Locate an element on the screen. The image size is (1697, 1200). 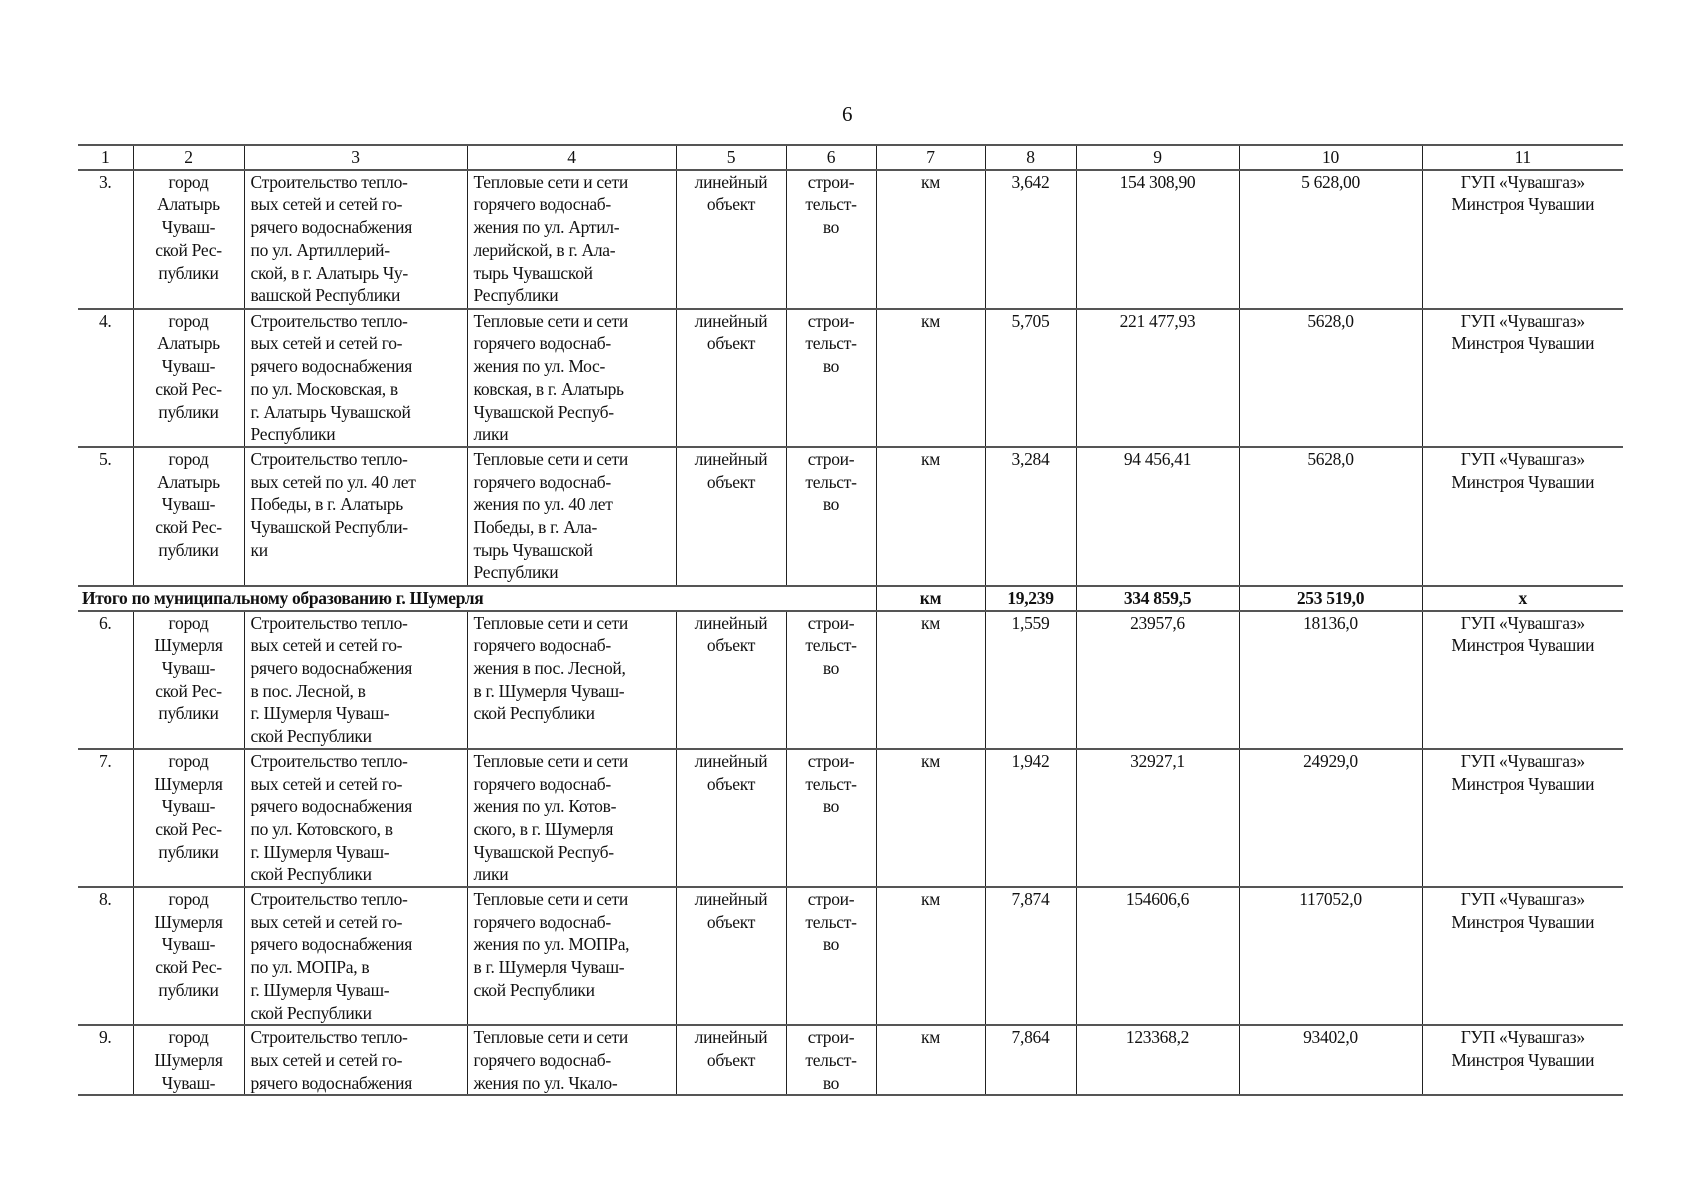
column-number-header: 6 is located at coordinates (831, 157).